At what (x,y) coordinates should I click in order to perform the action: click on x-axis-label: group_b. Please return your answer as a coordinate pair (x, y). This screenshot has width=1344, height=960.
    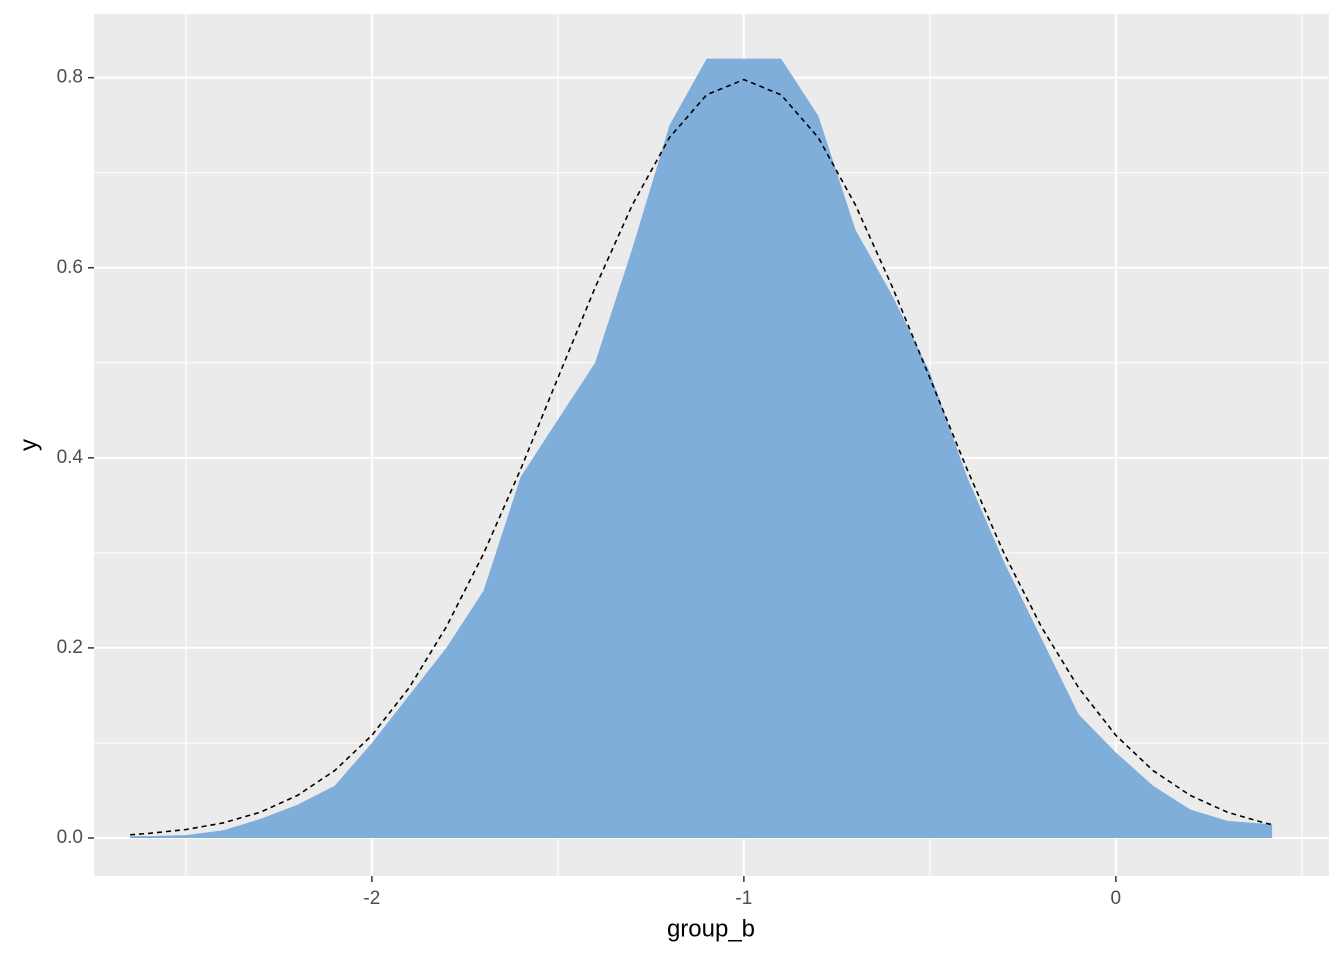
    Looking at the image, I should click on (711, 928).